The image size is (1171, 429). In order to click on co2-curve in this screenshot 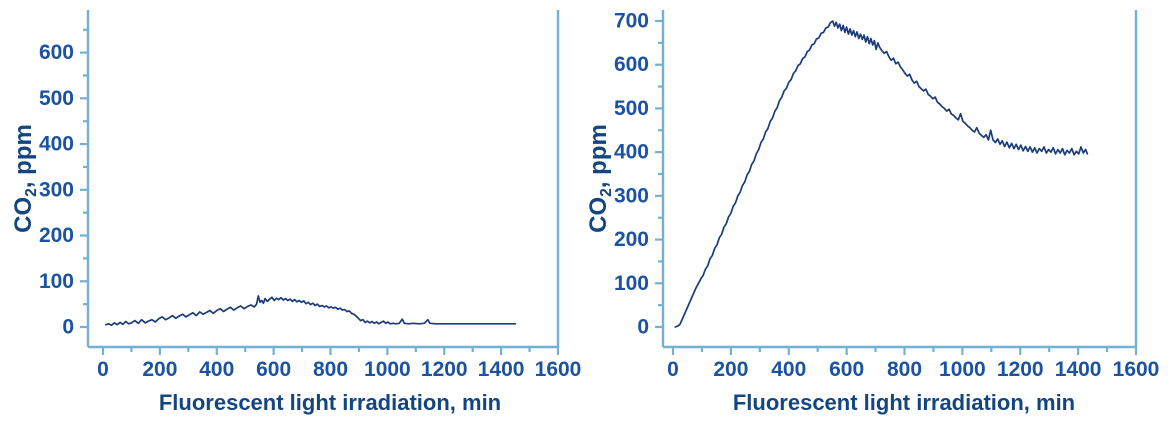, I will do `click(310, 311)`.